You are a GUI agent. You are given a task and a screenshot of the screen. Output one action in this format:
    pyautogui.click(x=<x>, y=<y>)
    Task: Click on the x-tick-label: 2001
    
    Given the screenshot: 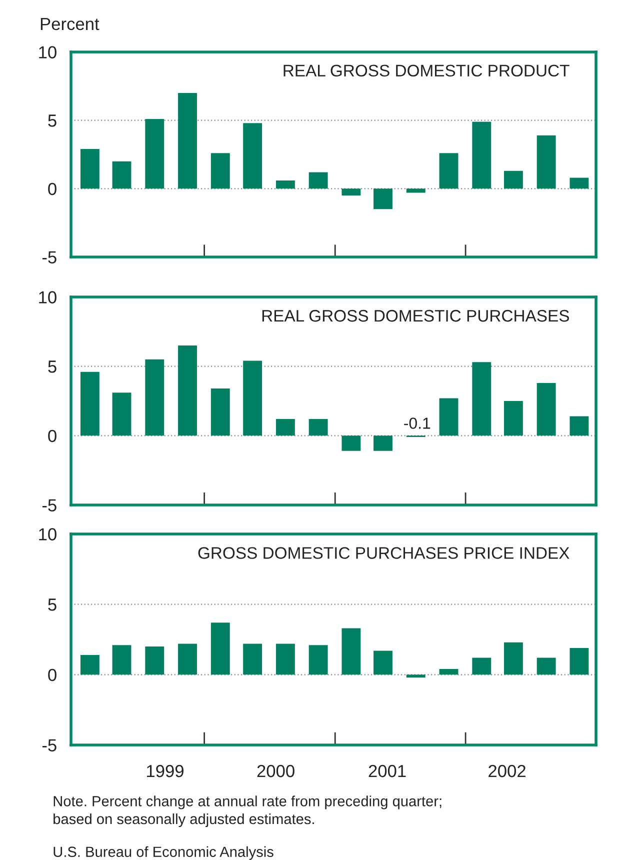 What is the action you would take?
    pyautogui.click(x=387, y=771)
    